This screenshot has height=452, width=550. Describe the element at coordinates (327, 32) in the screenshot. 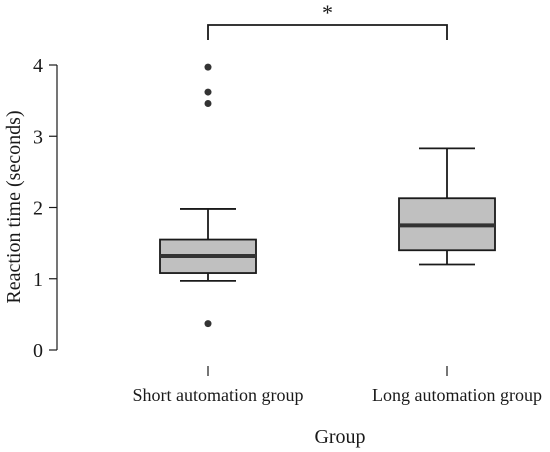

I see `significance-bracket` at that location.